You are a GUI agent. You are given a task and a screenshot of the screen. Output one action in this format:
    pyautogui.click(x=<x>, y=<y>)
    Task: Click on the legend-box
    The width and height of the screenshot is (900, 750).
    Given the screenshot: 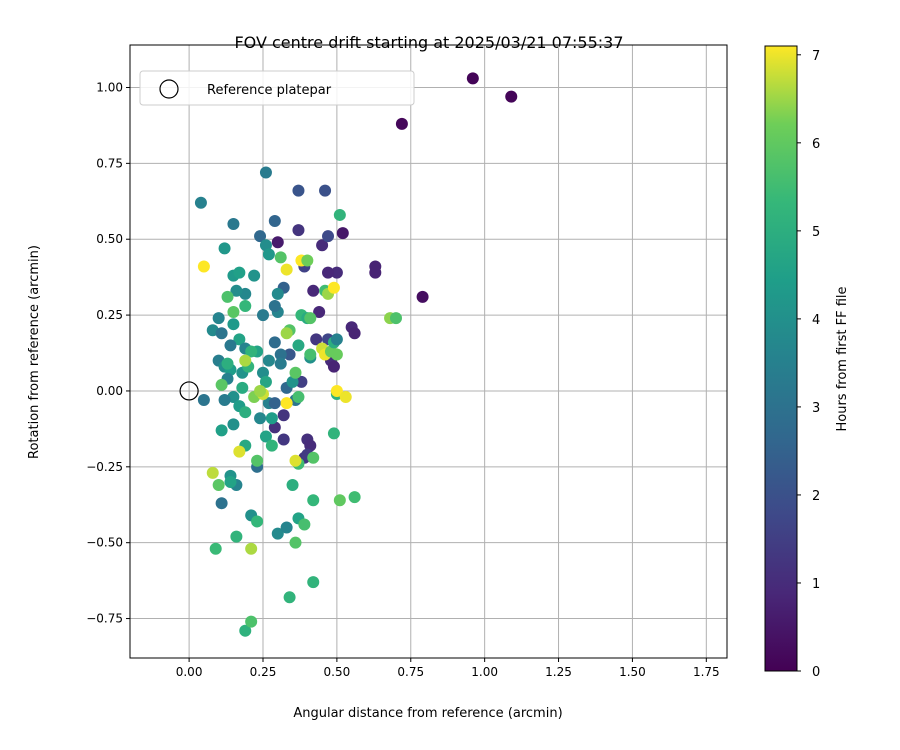 What is the action you would take?
    pyautogui.click(x=277, y=88)
    